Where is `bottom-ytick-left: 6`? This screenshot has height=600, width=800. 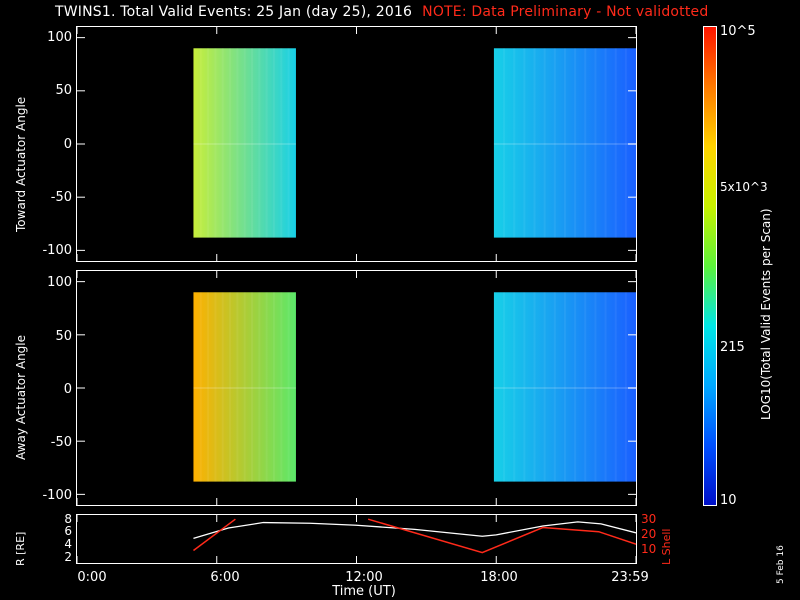 bottom-ytick-left: 6 is located at coordinates (68, 531).